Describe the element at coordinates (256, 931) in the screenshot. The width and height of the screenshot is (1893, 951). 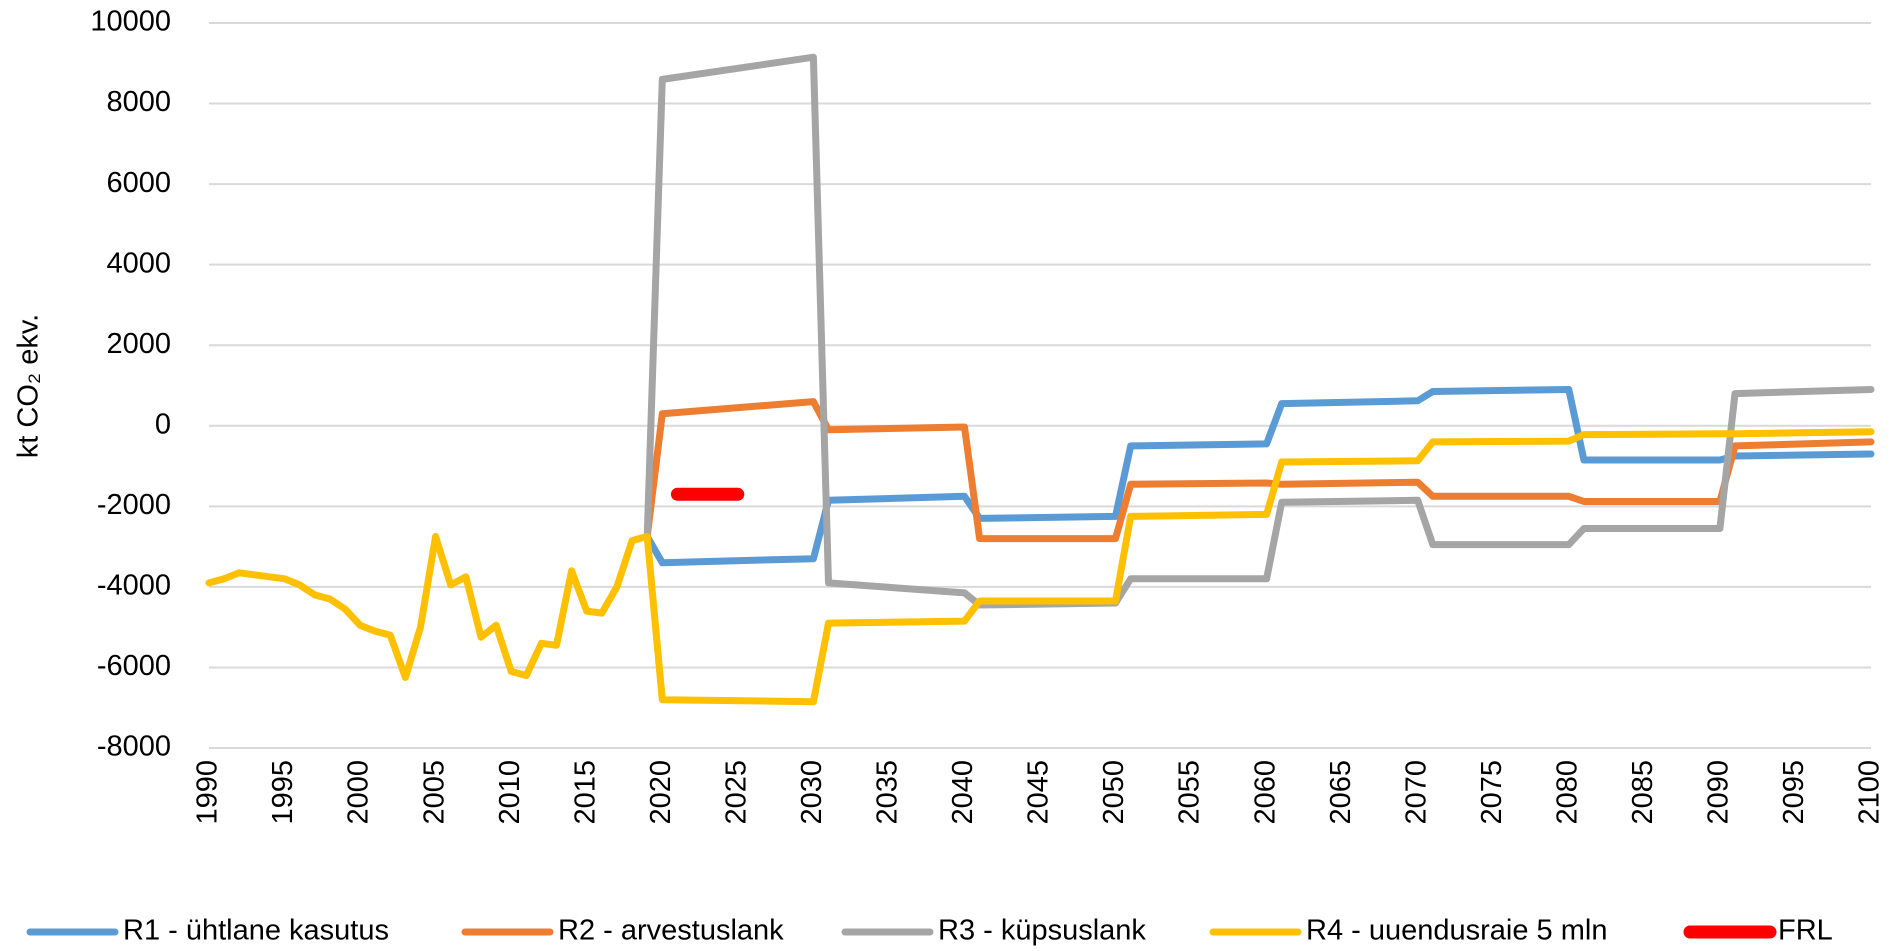
I see `legend-label: R1 - ühtlane kasutus` at that location.